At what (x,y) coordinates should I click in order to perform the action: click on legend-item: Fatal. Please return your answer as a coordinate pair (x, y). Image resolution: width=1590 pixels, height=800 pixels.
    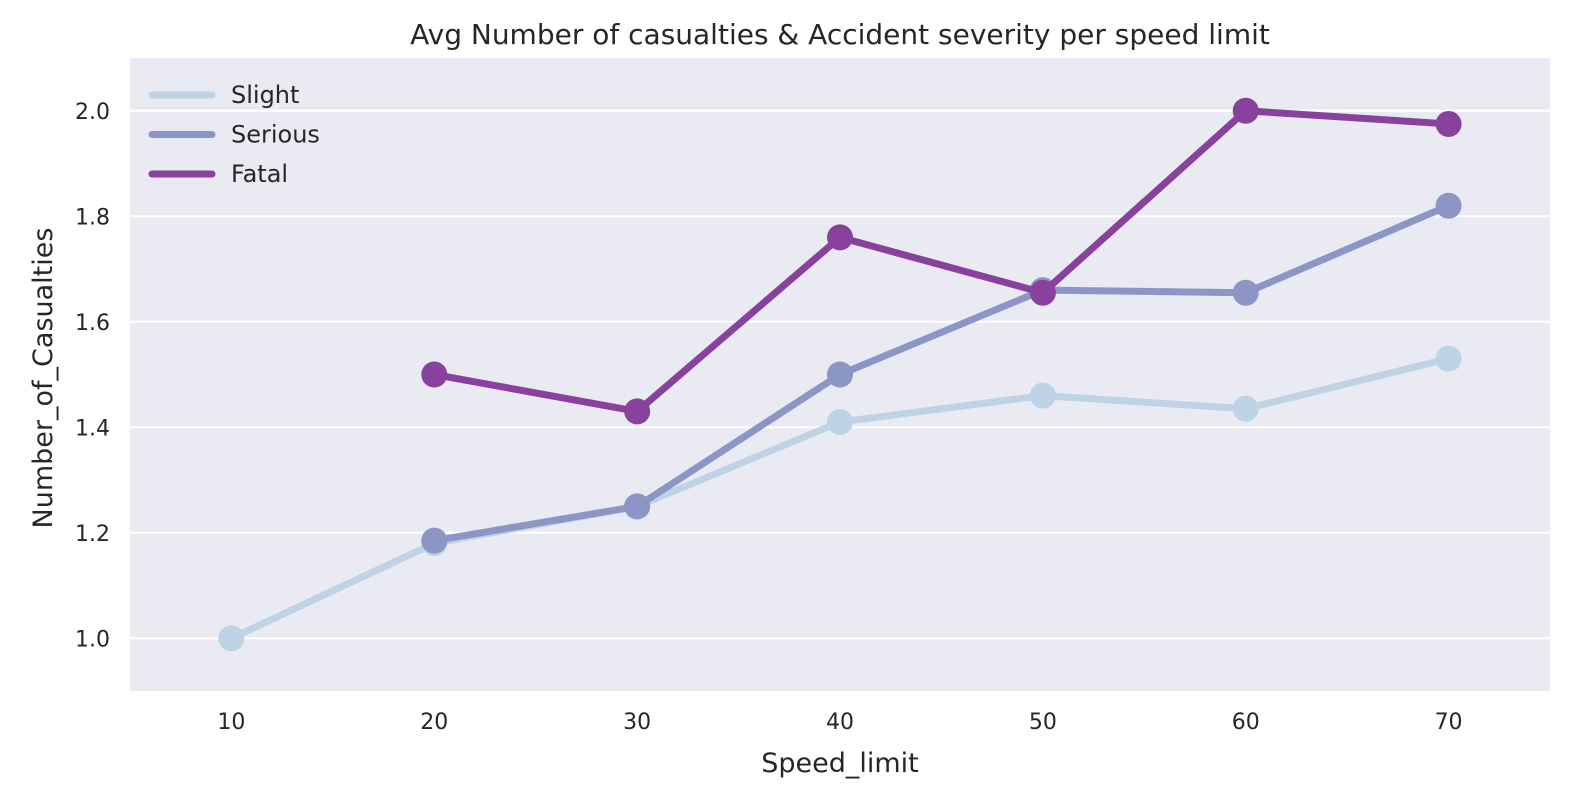
    Looking at the image, I should click on (218, 174).